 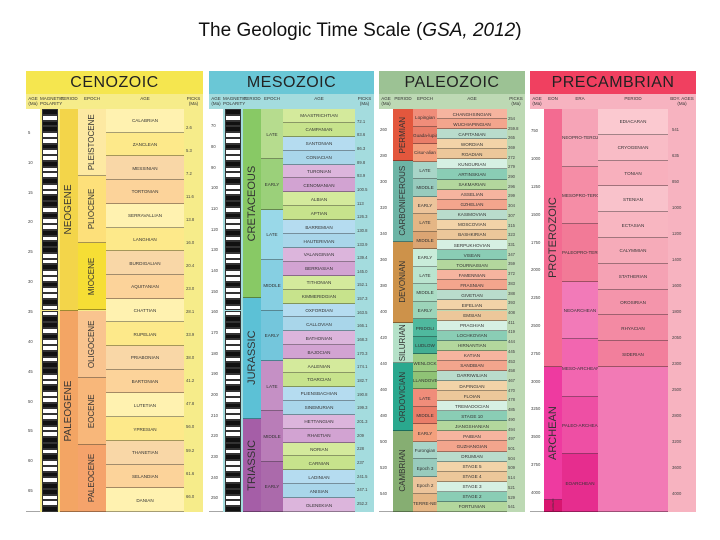 What do you see at coordinates (472, 416) in the screenshot?
I see `age-band: STAGE 10` at bounding box center [472, 416].